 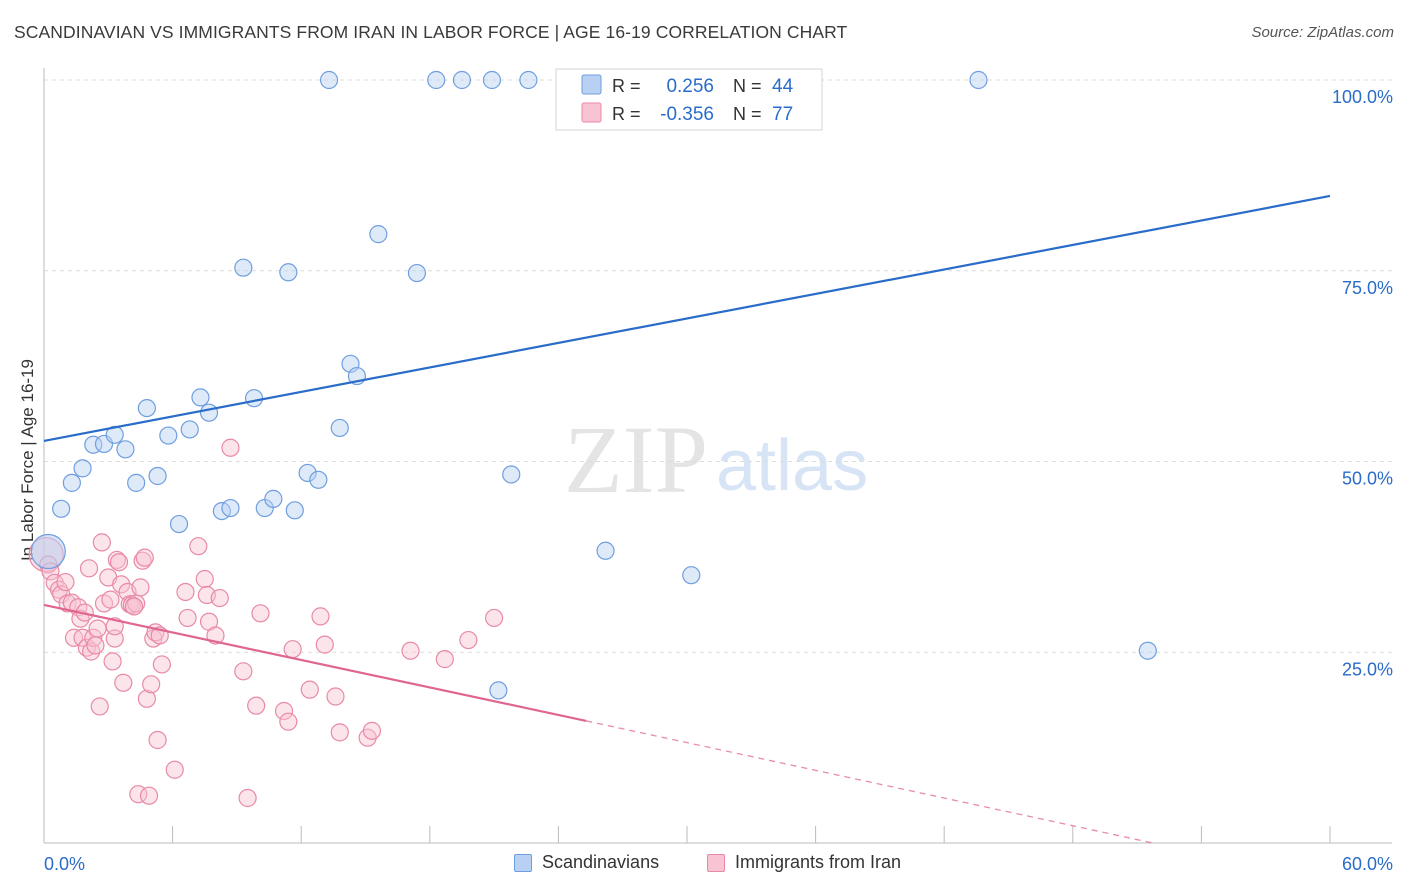 What do you see at coordinates (1367, 288) in the screenshot?
I see `y-tick-label-2: 75.0%` at bounding box center [1367, 288].